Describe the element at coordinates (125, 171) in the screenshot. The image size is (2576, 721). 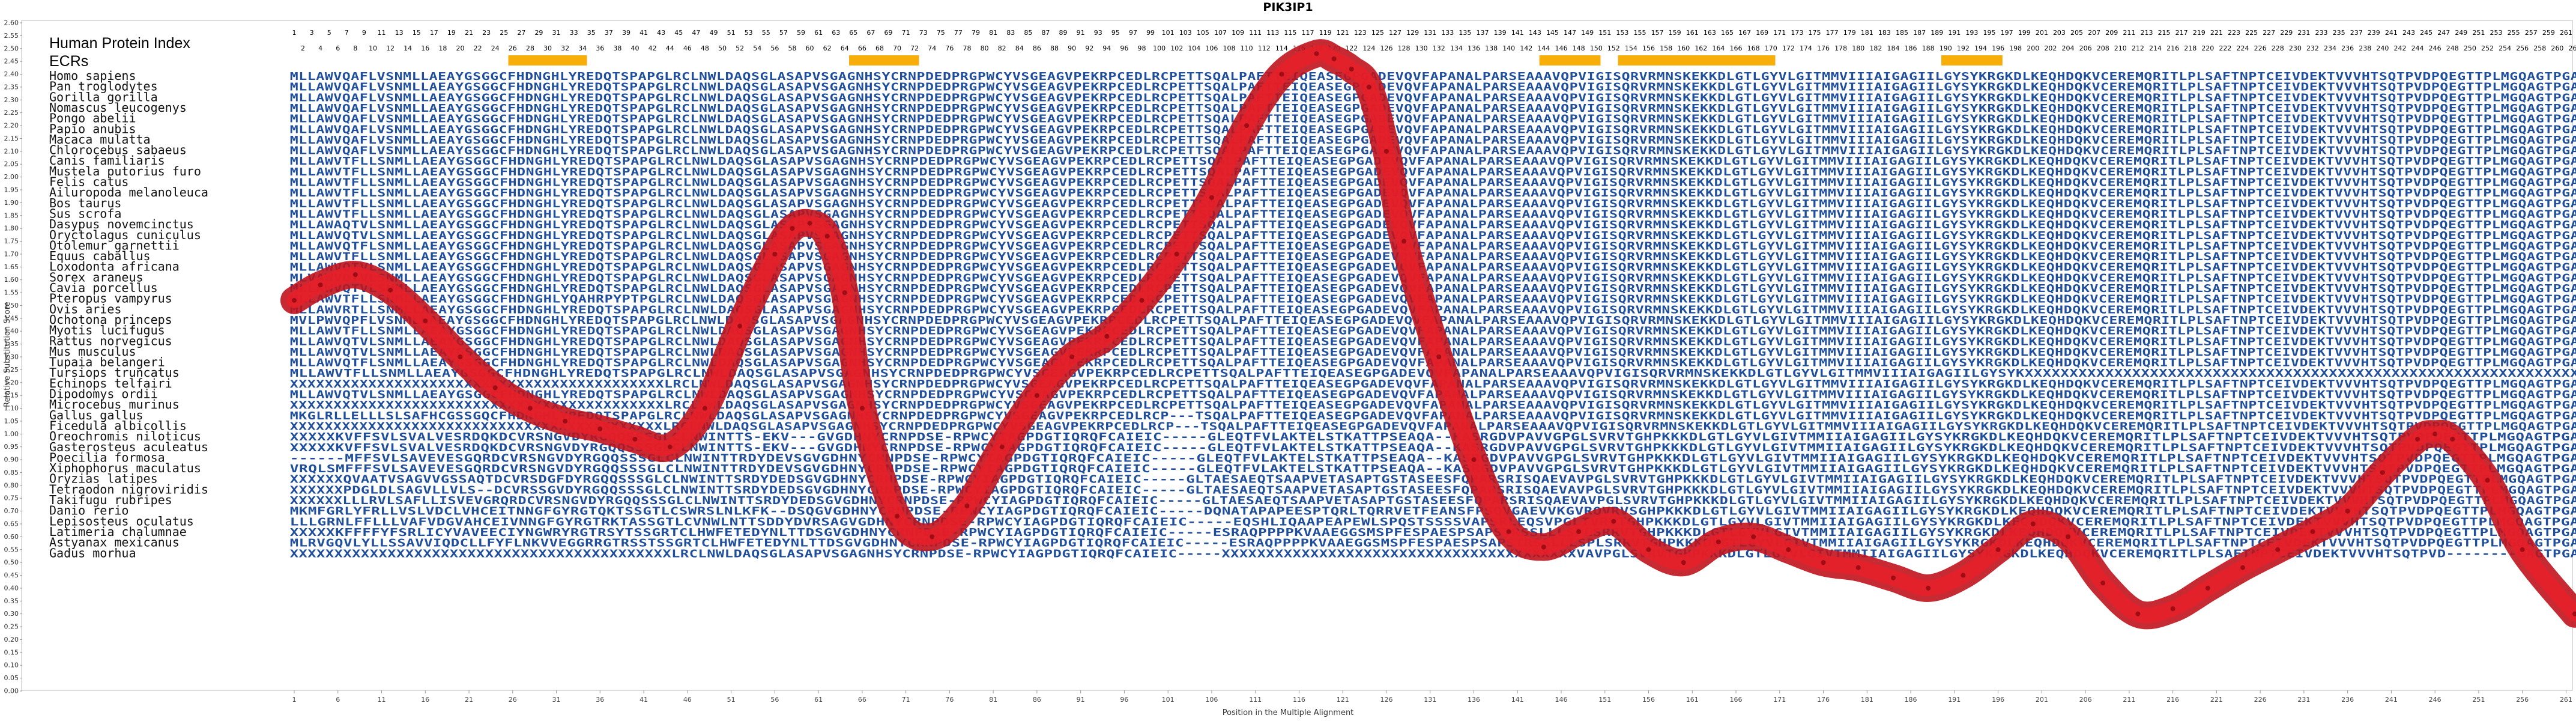
I see `species-label: Mustela putorius furo` at that location.